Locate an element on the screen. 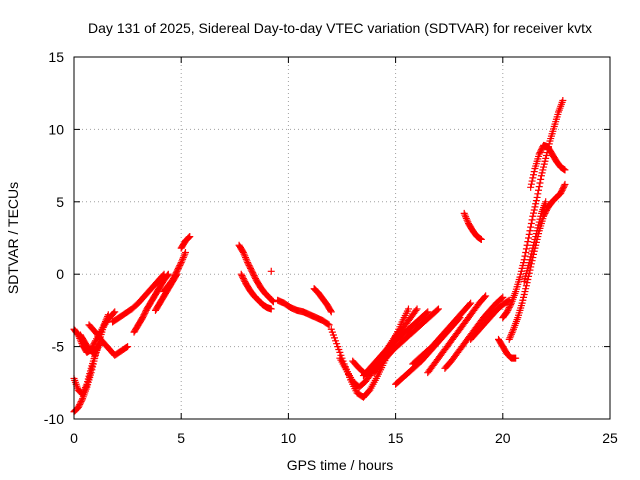 This screenshot has width=640, height=480. series-arc-e is located at coordinates (108, 340).